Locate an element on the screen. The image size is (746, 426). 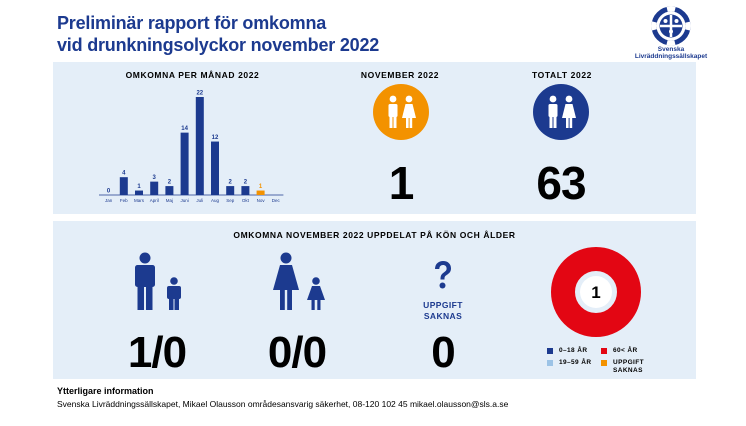
donut-center is located at coordinates (596, 292).